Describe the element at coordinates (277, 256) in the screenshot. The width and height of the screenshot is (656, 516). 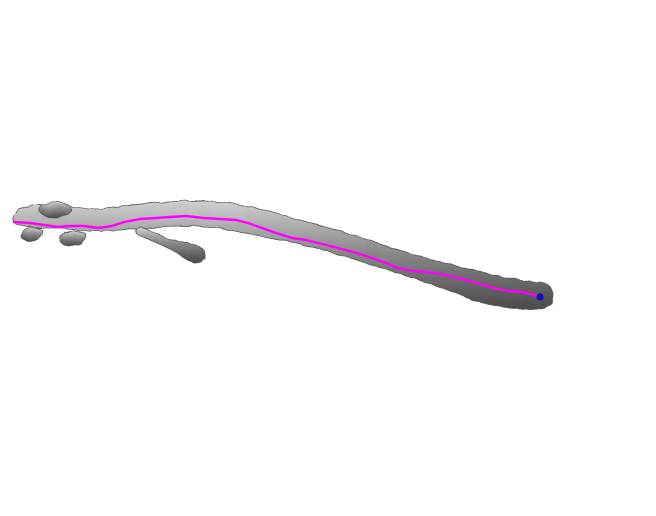
I see `centerline-path` at that location.